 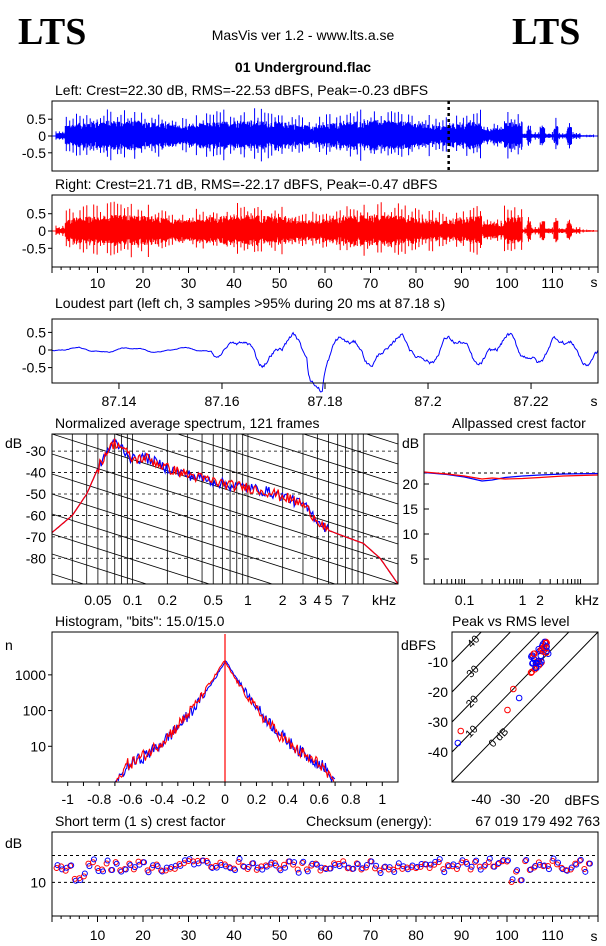 I want to click on right-waveform-xtick-label: 50, so click(x=280, y=283).